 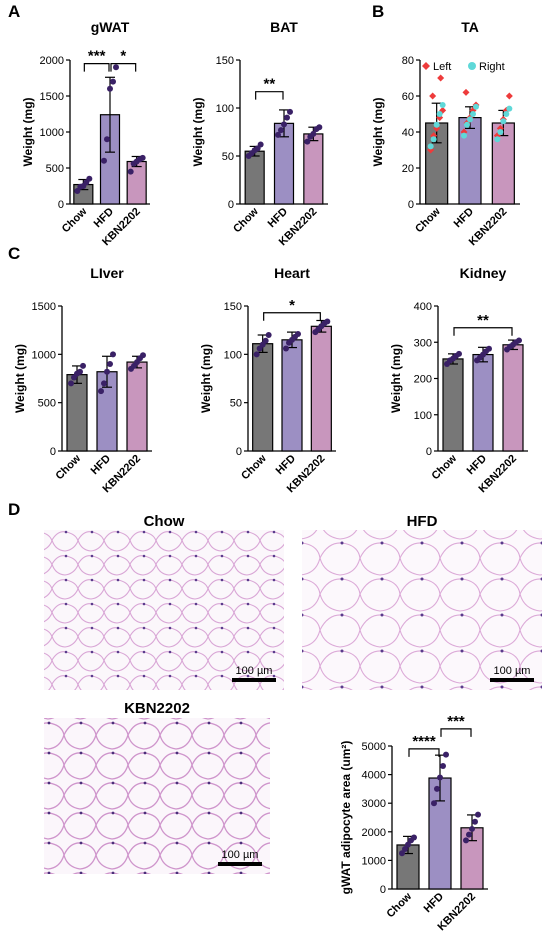 I want to click on chart-title: BAT, so click(x=284, y=27).